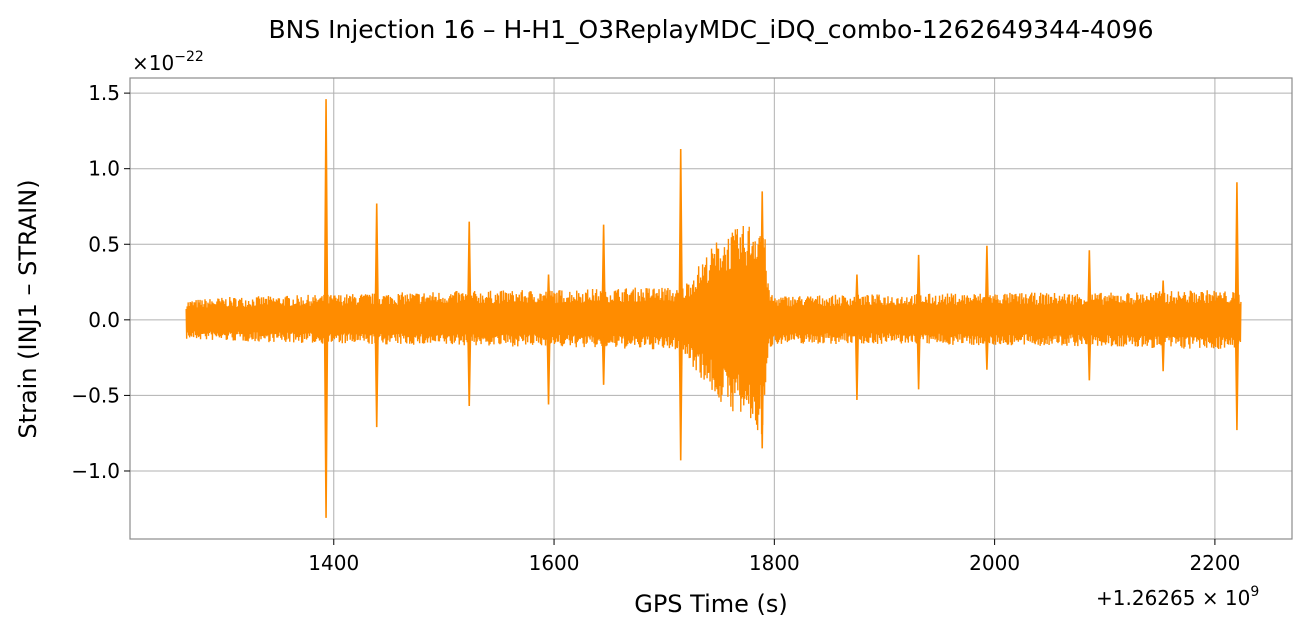 The height and width of the screenshot is (633, 1307). Describe the element at coordinates (994, 563) in the screenshot. I see `x-tick-label: 2000` at that location.